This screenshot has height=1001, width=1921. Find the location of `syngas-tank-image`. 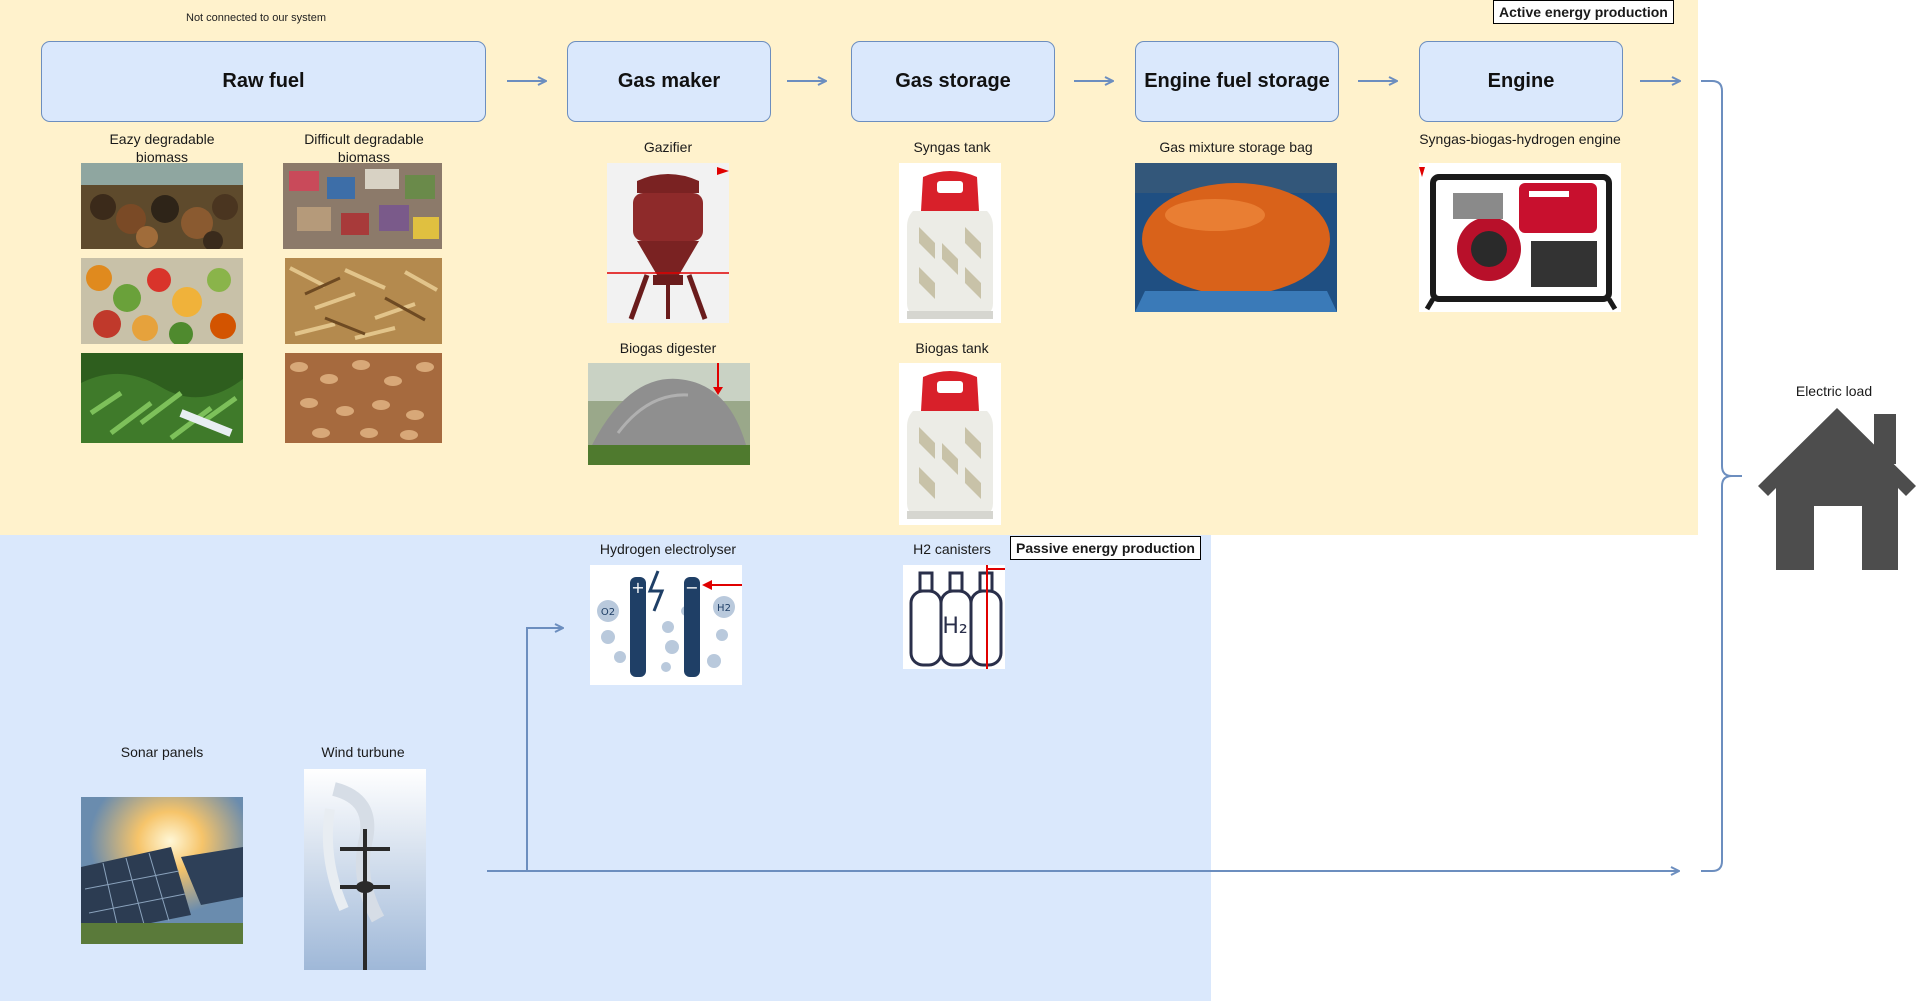

syngas-tank-image is located at coordinates (950, 243).